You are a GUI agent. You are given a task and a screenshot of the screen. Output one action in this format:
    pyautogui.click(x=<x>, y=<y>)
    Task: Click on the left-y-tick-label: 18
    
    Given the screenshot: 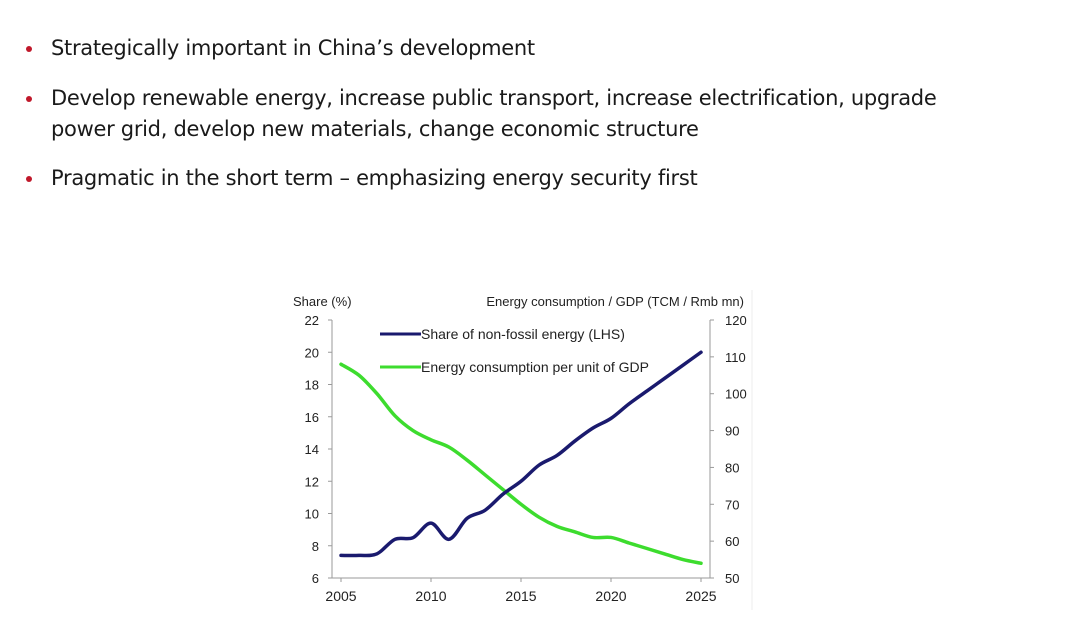 What is the action you would take?
    pyautogui.click(x=312, y=385)
    